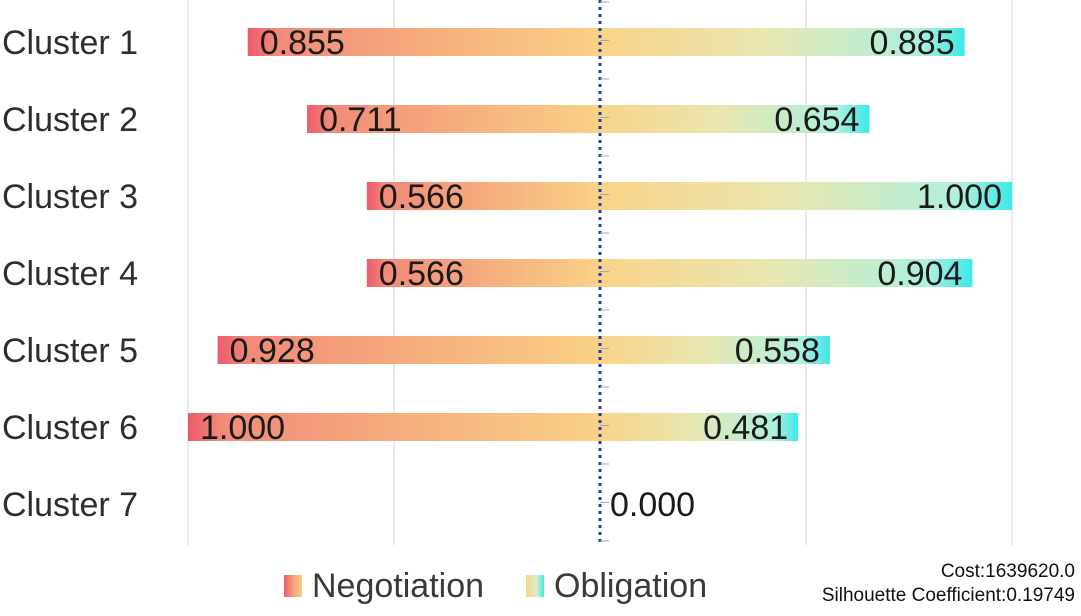 This screenshot has width=1081, height=616. I want to click on data-label-obligation: 0.558, so click(777, 351).